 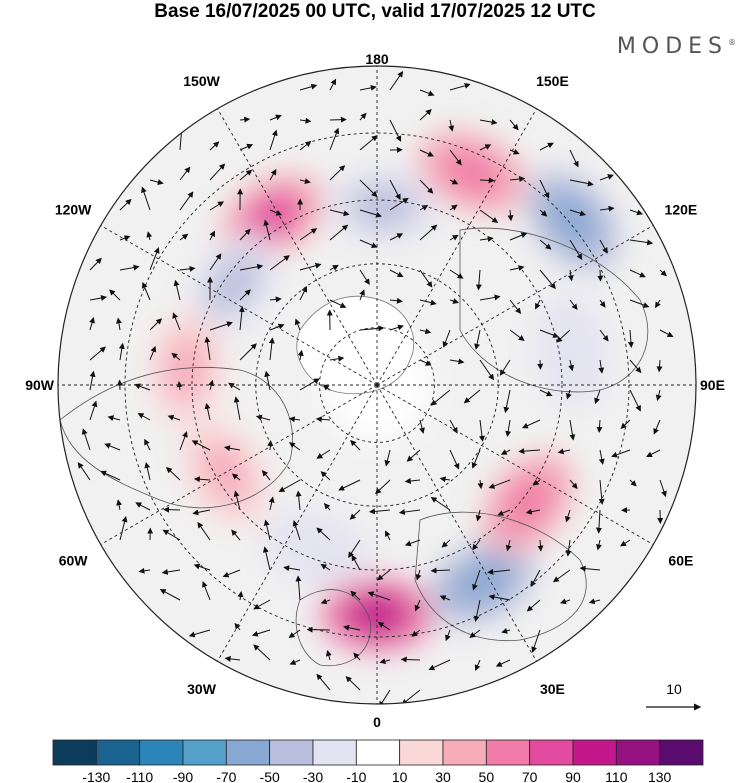 What do you see at coordinates (530, 776) in the screenshot?
I see `colorbar-tick-label: 70` at bounding box center [530, 776].